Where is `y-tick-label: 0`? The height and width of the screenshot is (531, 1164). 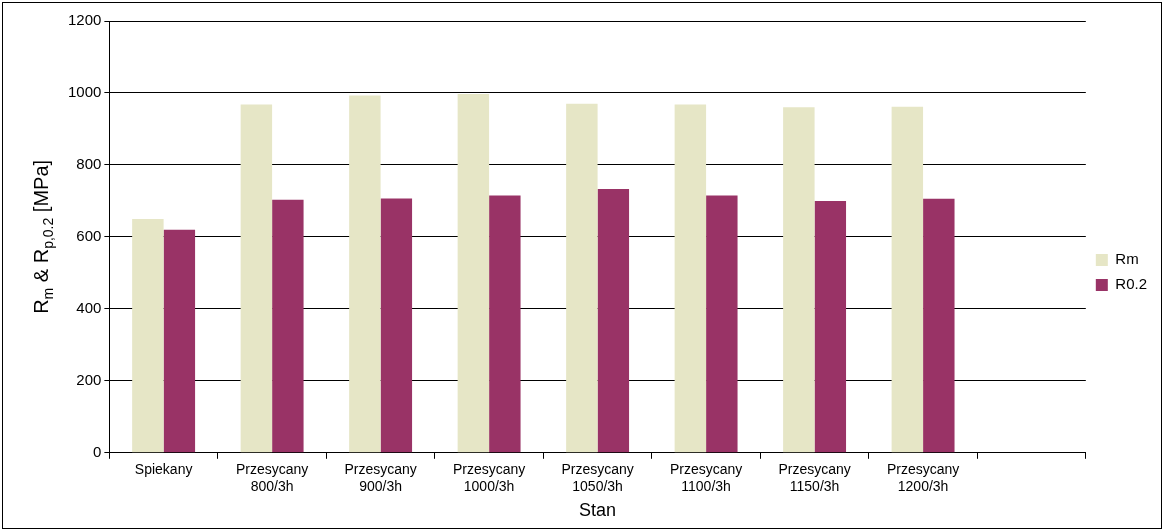
y-tick-label: 0 is located at coordinates (97, 451).